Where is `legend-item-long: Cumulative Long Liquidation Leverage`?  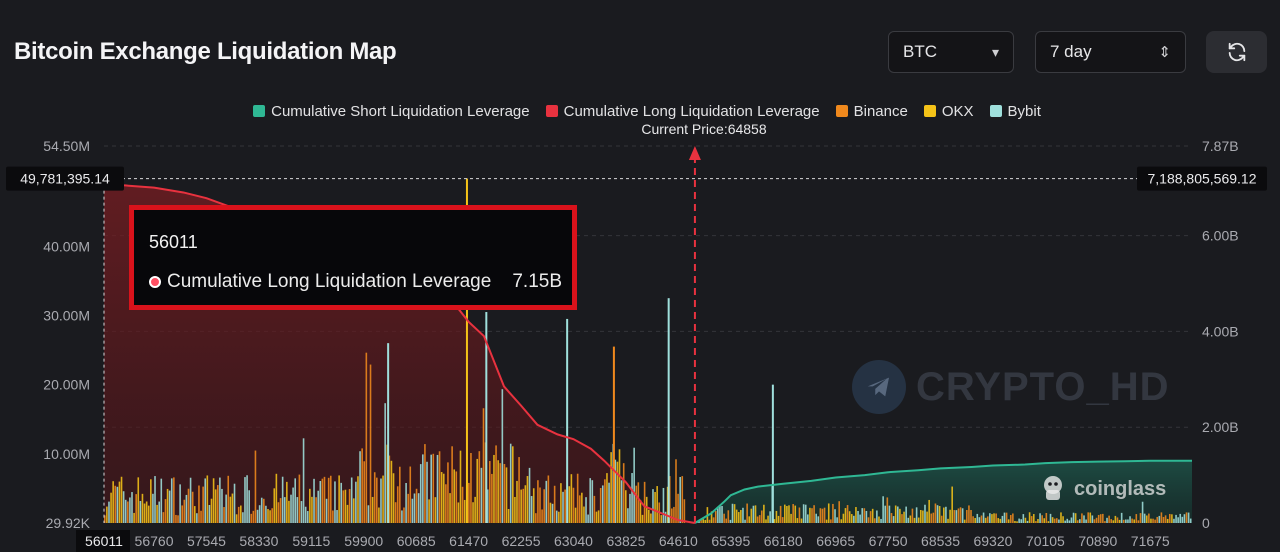
legend-item-long: Cumulative Long Liquidation Leverage is located at coordinates (682, 111).